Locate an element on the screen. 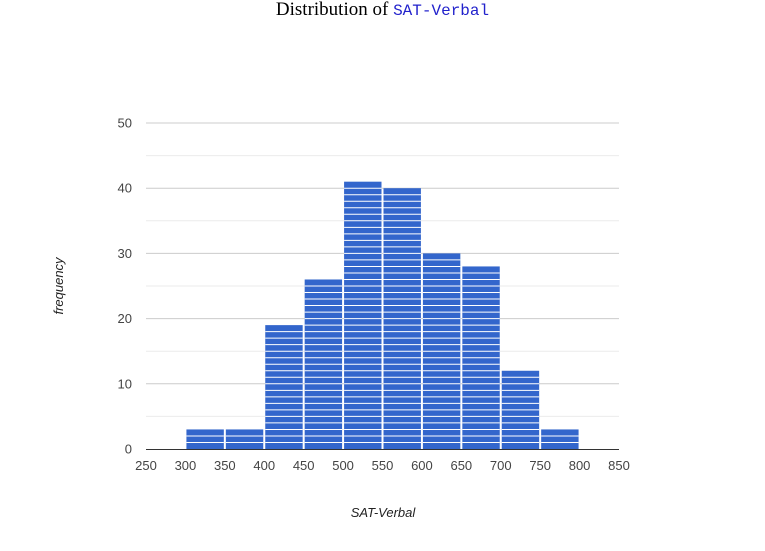  x-tick-label: 650 is located at coordinates (461, 465).